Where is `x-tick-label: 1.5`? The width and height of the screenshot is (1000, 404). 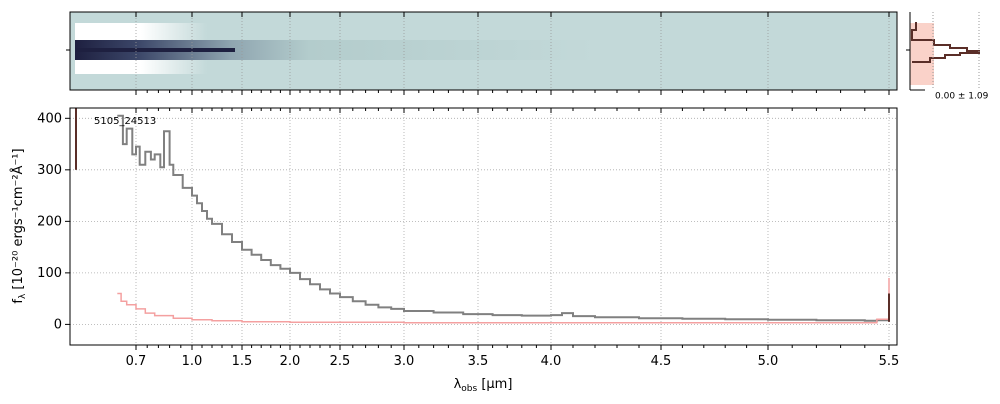 x-tick-label: 1.5 is located at coordinates (242, 361).